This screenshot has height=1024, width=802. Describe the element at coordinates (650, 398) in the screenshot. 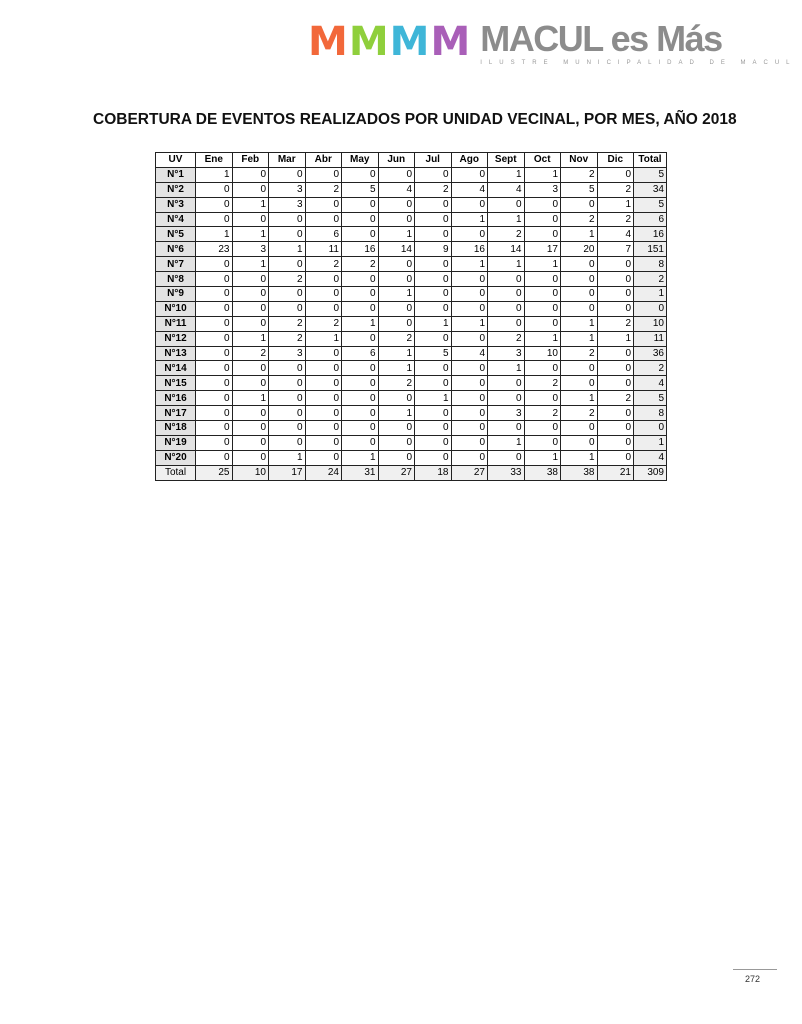

I see `total-cell: 5` at that location.